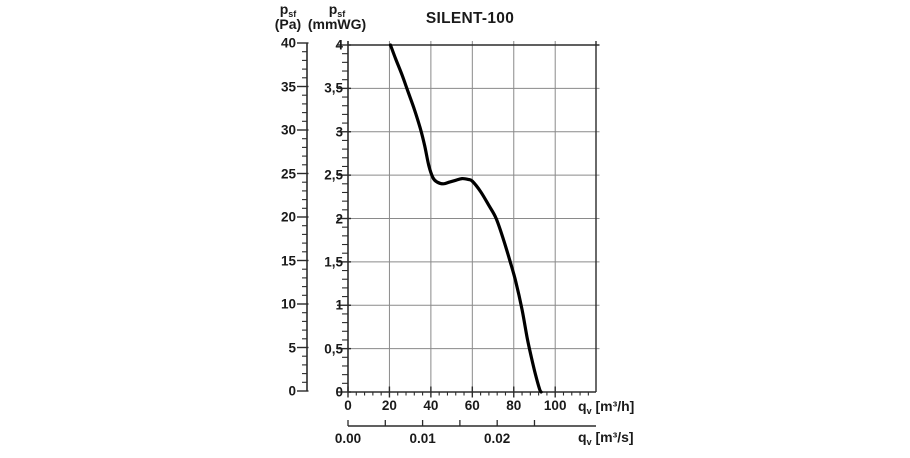  Describe the element at coordinates (333, 349) in the screenshot. I see `mmwg-tick-label: 0,5` at that location.